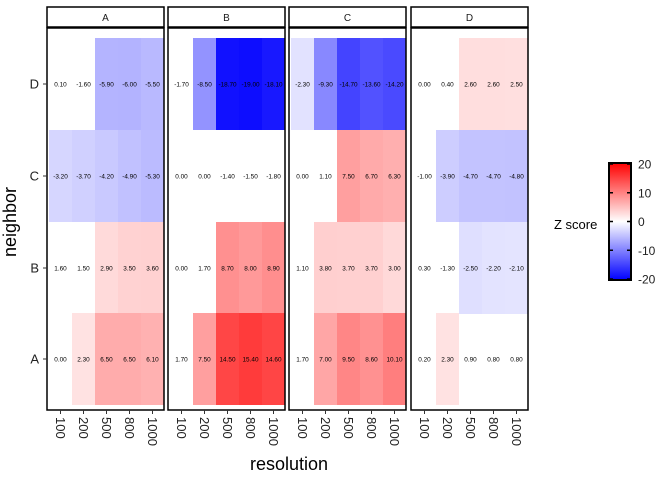 This screenshot has width=672, height=480. Describe the element at coordinates (647, 280) in the screenshot. I see `legend-tick-label: -20` at that location.